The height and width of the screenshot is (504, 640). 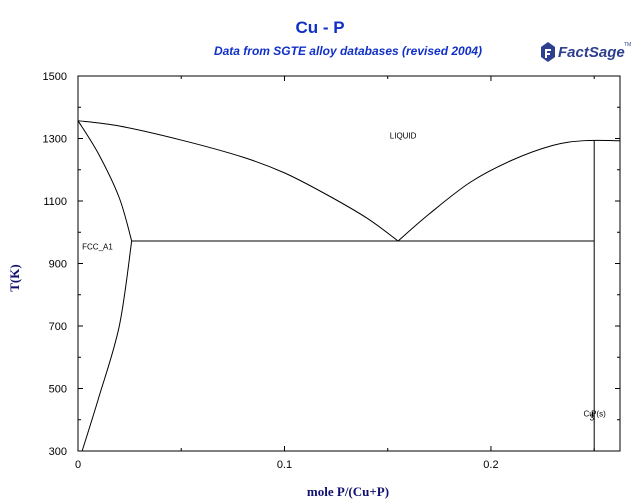 I want to click on y-tick-label: 1500, so click(x=55, y=77).